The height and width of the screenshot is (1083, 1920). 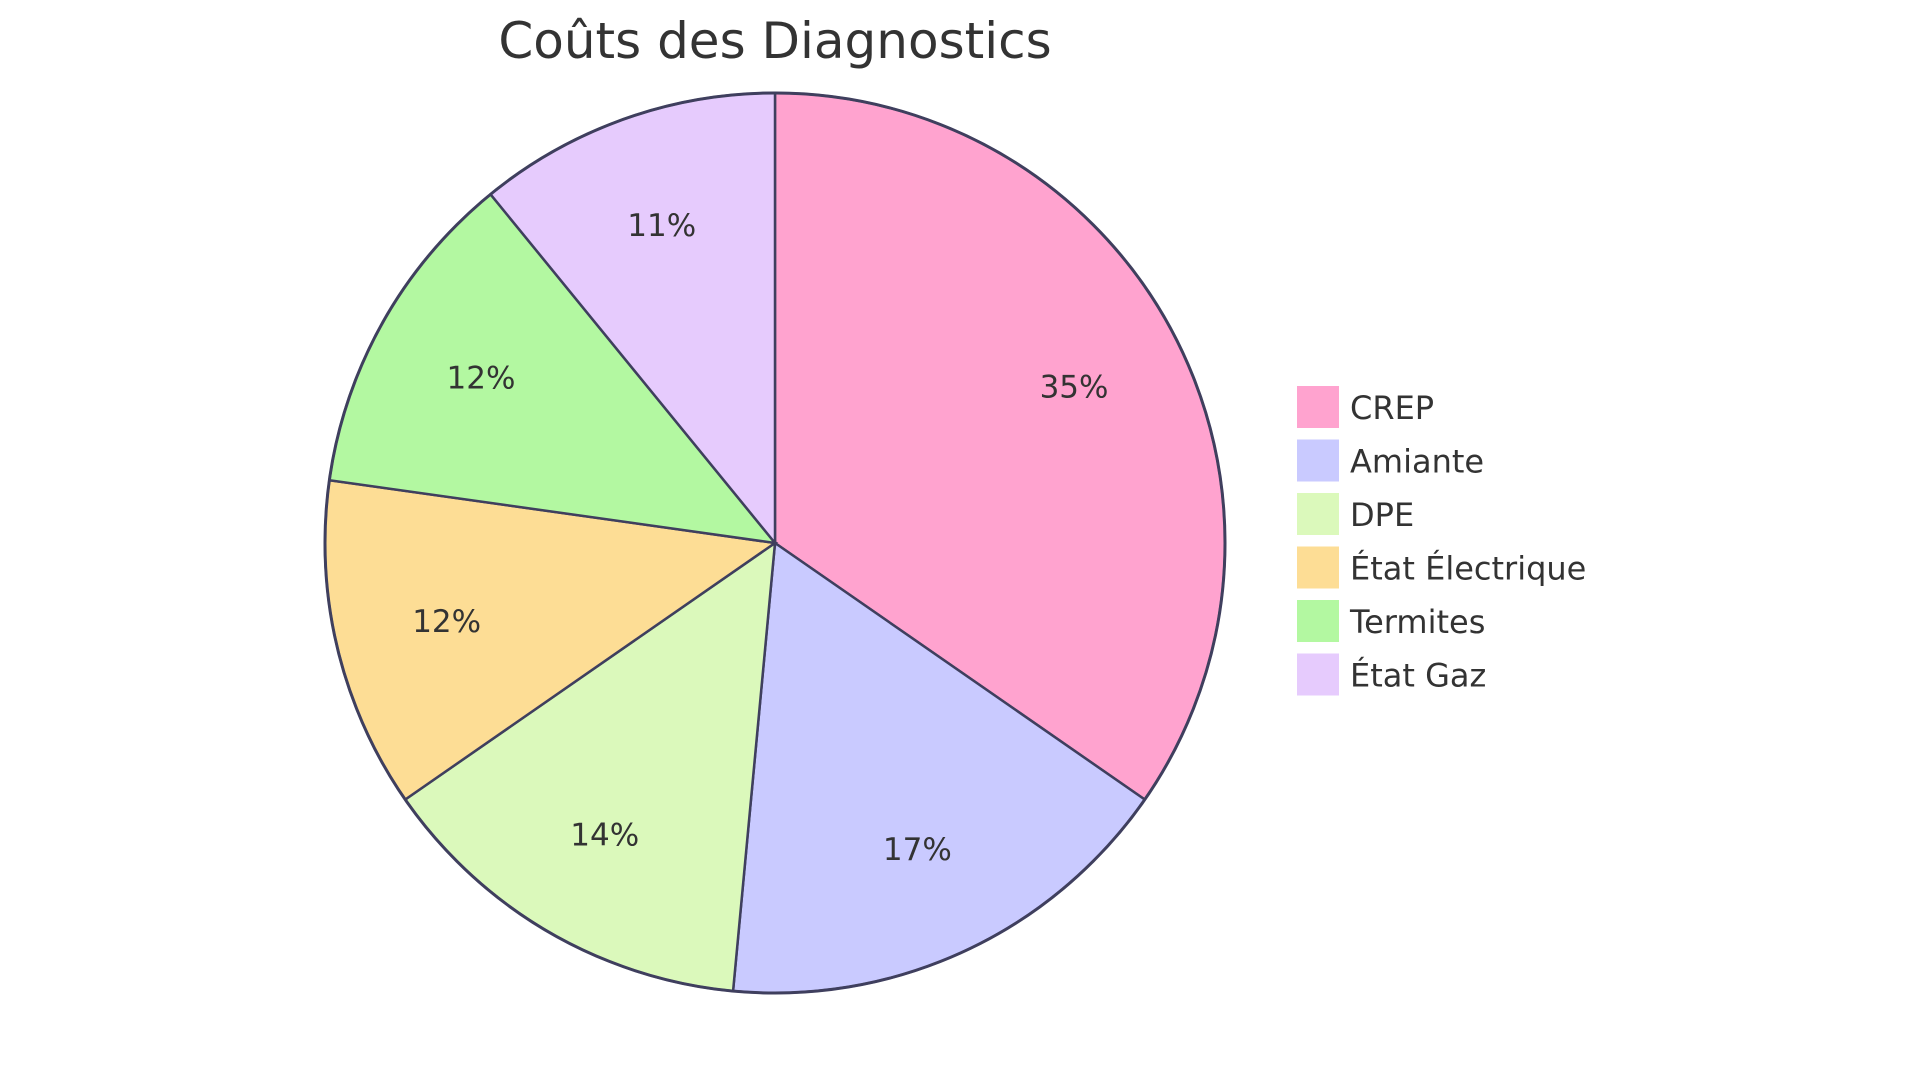 What do you see at coordinates (1382, 515) in the screenshot?
I see `legend-label: DPE` at bounding box center [1382, 515].